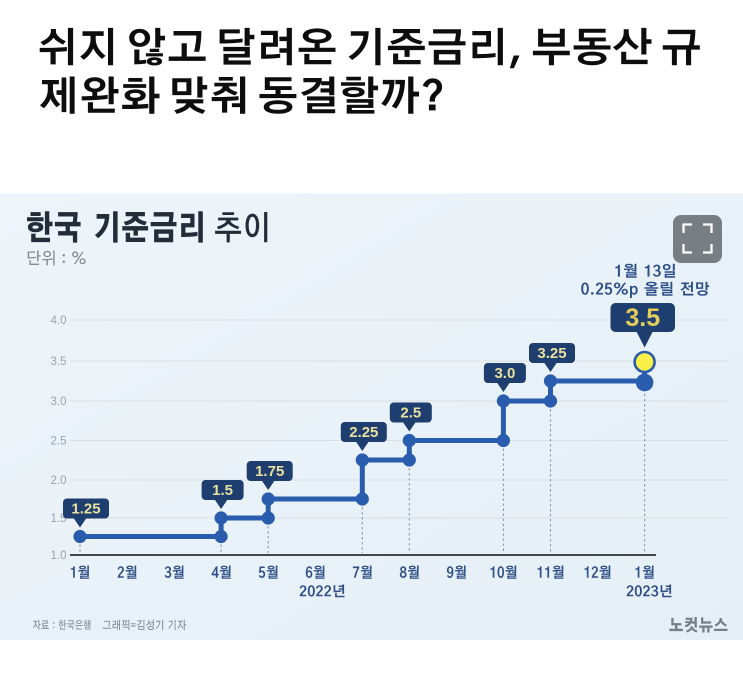  I want to click on svg-text: 1.25, so click(85, 509).